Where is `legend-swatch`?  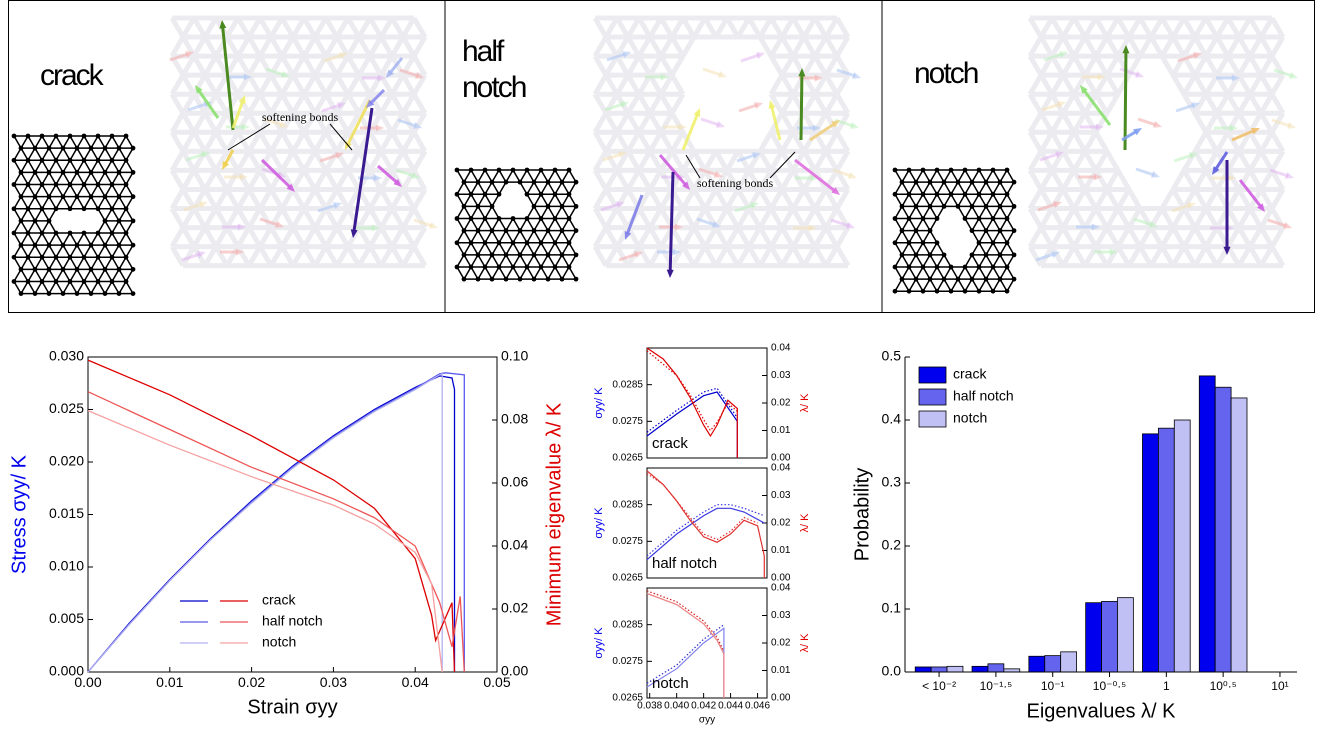 legend-swatch is located at coordinates (932, 375).